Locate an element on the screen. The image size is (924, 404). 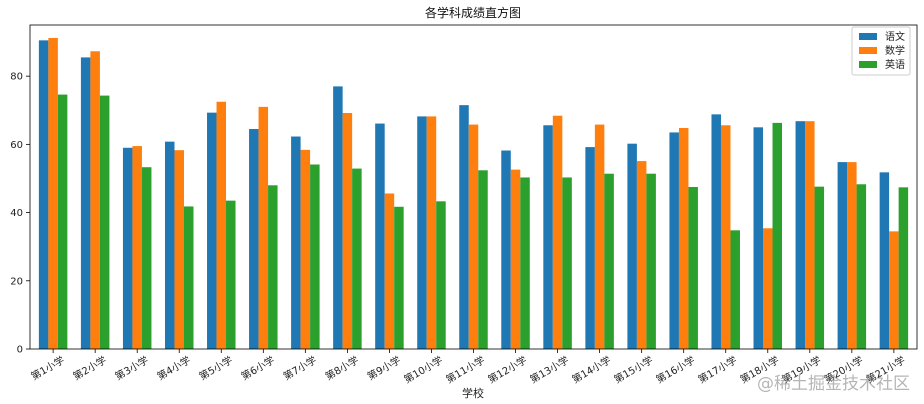
chart-title: 各学科成绩直方图 is located at coordinates (473, 12).